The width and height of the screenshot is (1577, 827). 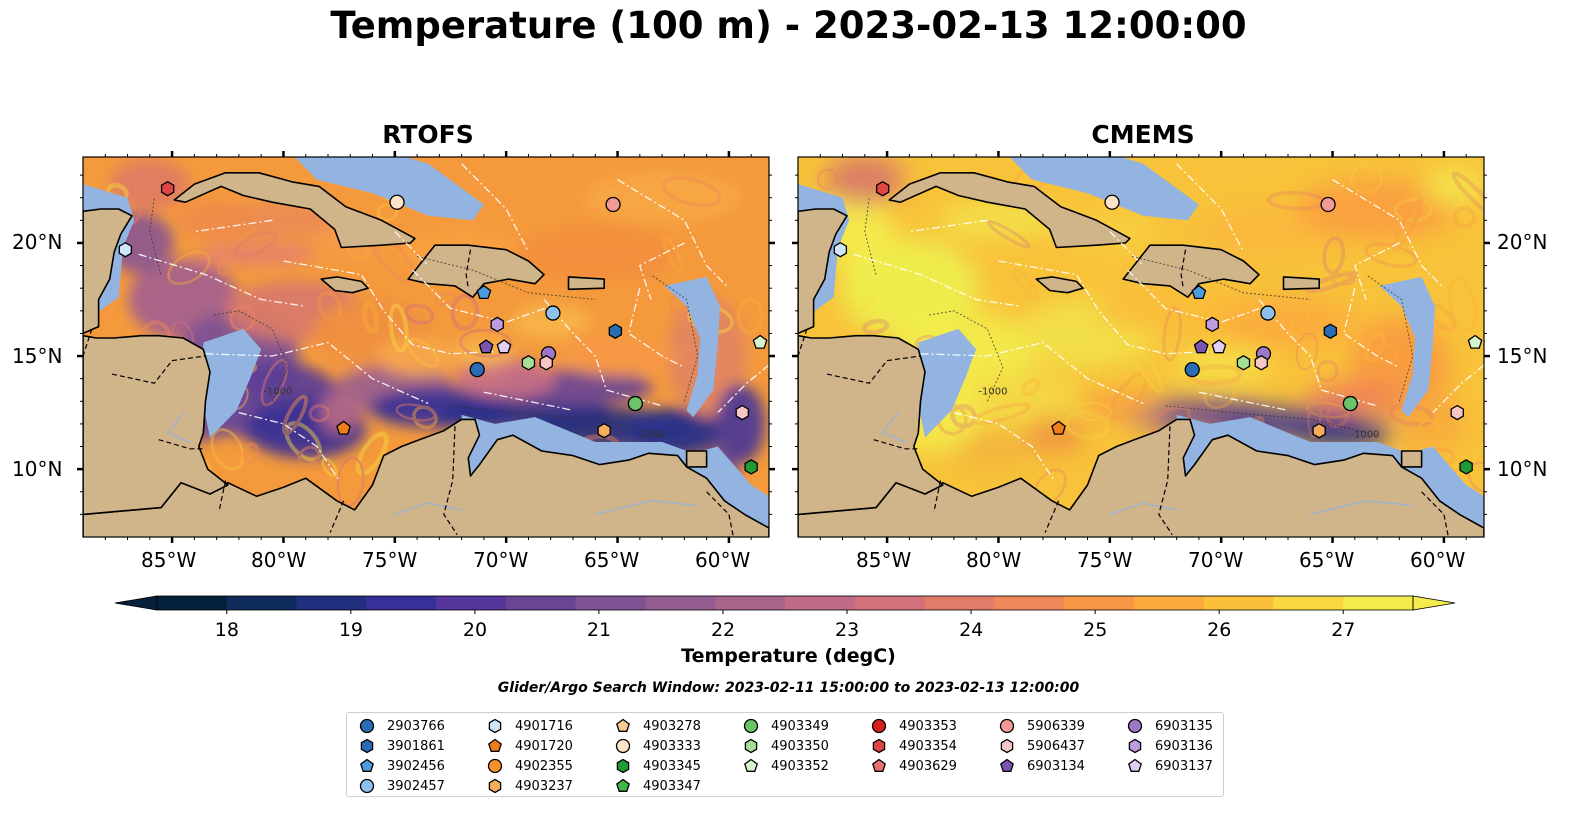 I want to click on colorbar-segment, so click(x=750, y=603).